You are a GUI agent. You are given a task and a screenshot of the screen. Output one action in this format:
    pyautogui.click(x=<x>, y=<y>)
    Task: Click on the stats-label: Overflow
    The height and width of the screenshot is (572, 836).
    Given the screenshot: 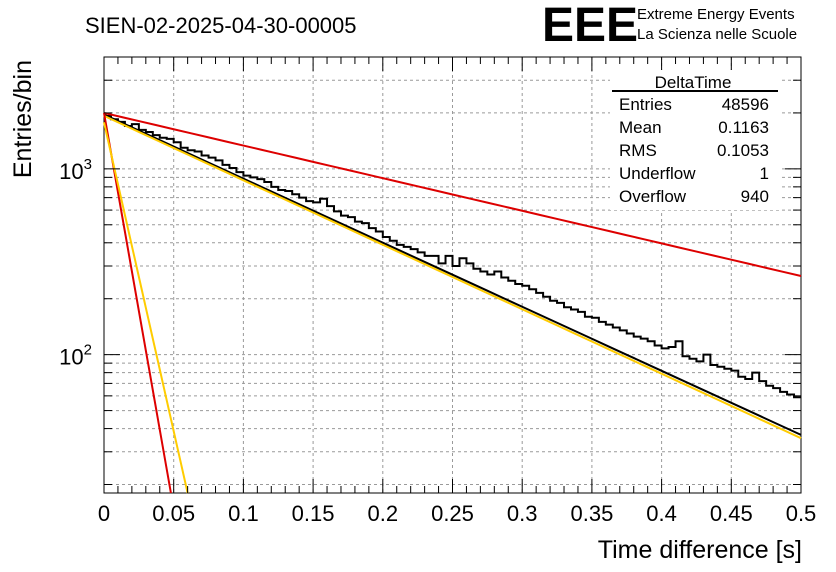 What is the action you would take?
    pyautogui.click(x=653, y=196)
    